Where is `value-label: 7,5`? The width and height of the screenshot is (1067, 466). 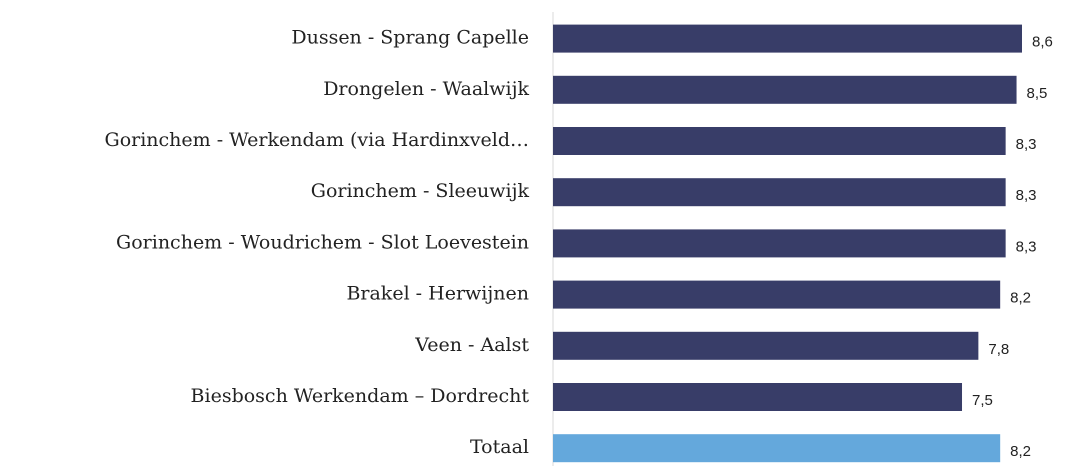 value-label: 7,5 is located at coordinates (982, 400).